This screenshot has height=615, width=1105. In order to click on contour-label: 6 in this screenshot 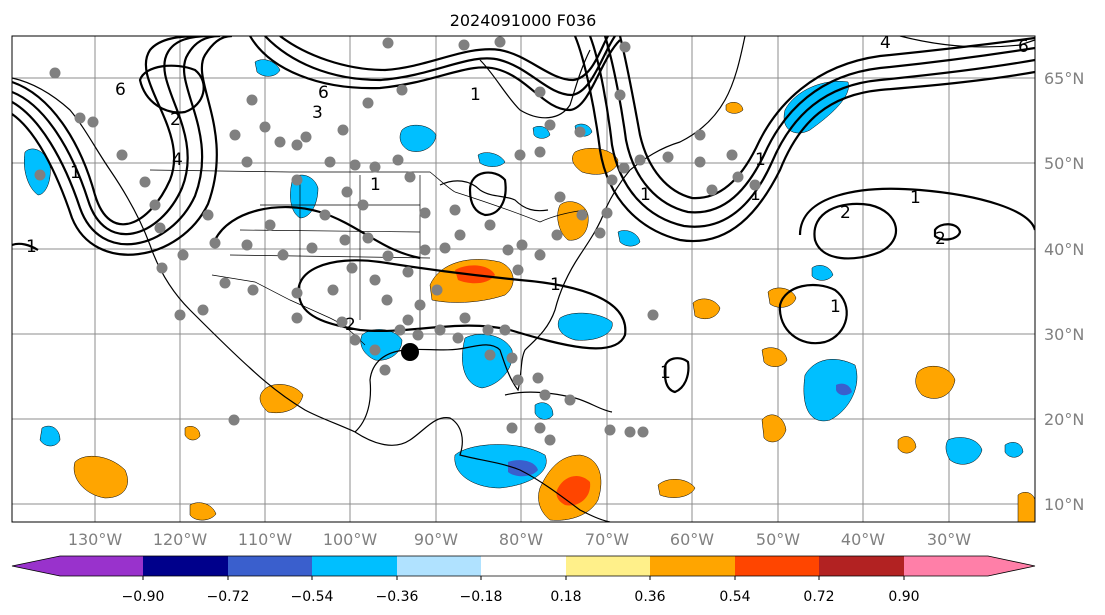, I will do `click(1023, 47)`.